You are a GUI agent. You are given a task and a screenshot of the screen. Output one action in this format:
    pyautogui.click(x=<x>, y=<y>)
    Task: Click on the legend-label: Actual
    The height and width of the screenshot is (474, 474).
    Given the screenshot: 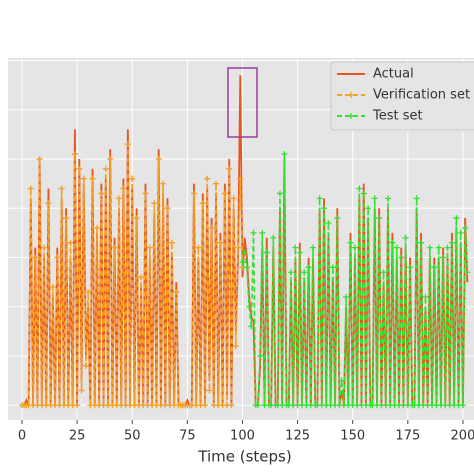 What is the action you would take?
    pyautogui.click(x=393, y=74)
    